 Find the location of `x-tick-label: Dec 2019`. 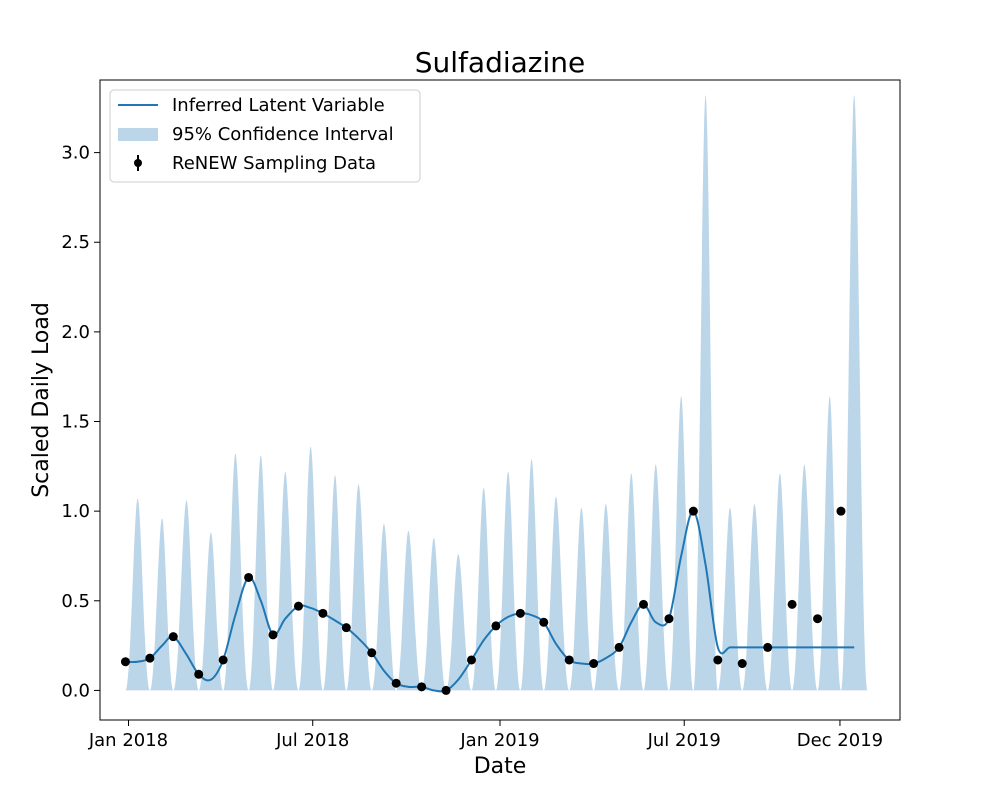

x-tick-label: Dec 2019 is located at coordinates (840, 740).